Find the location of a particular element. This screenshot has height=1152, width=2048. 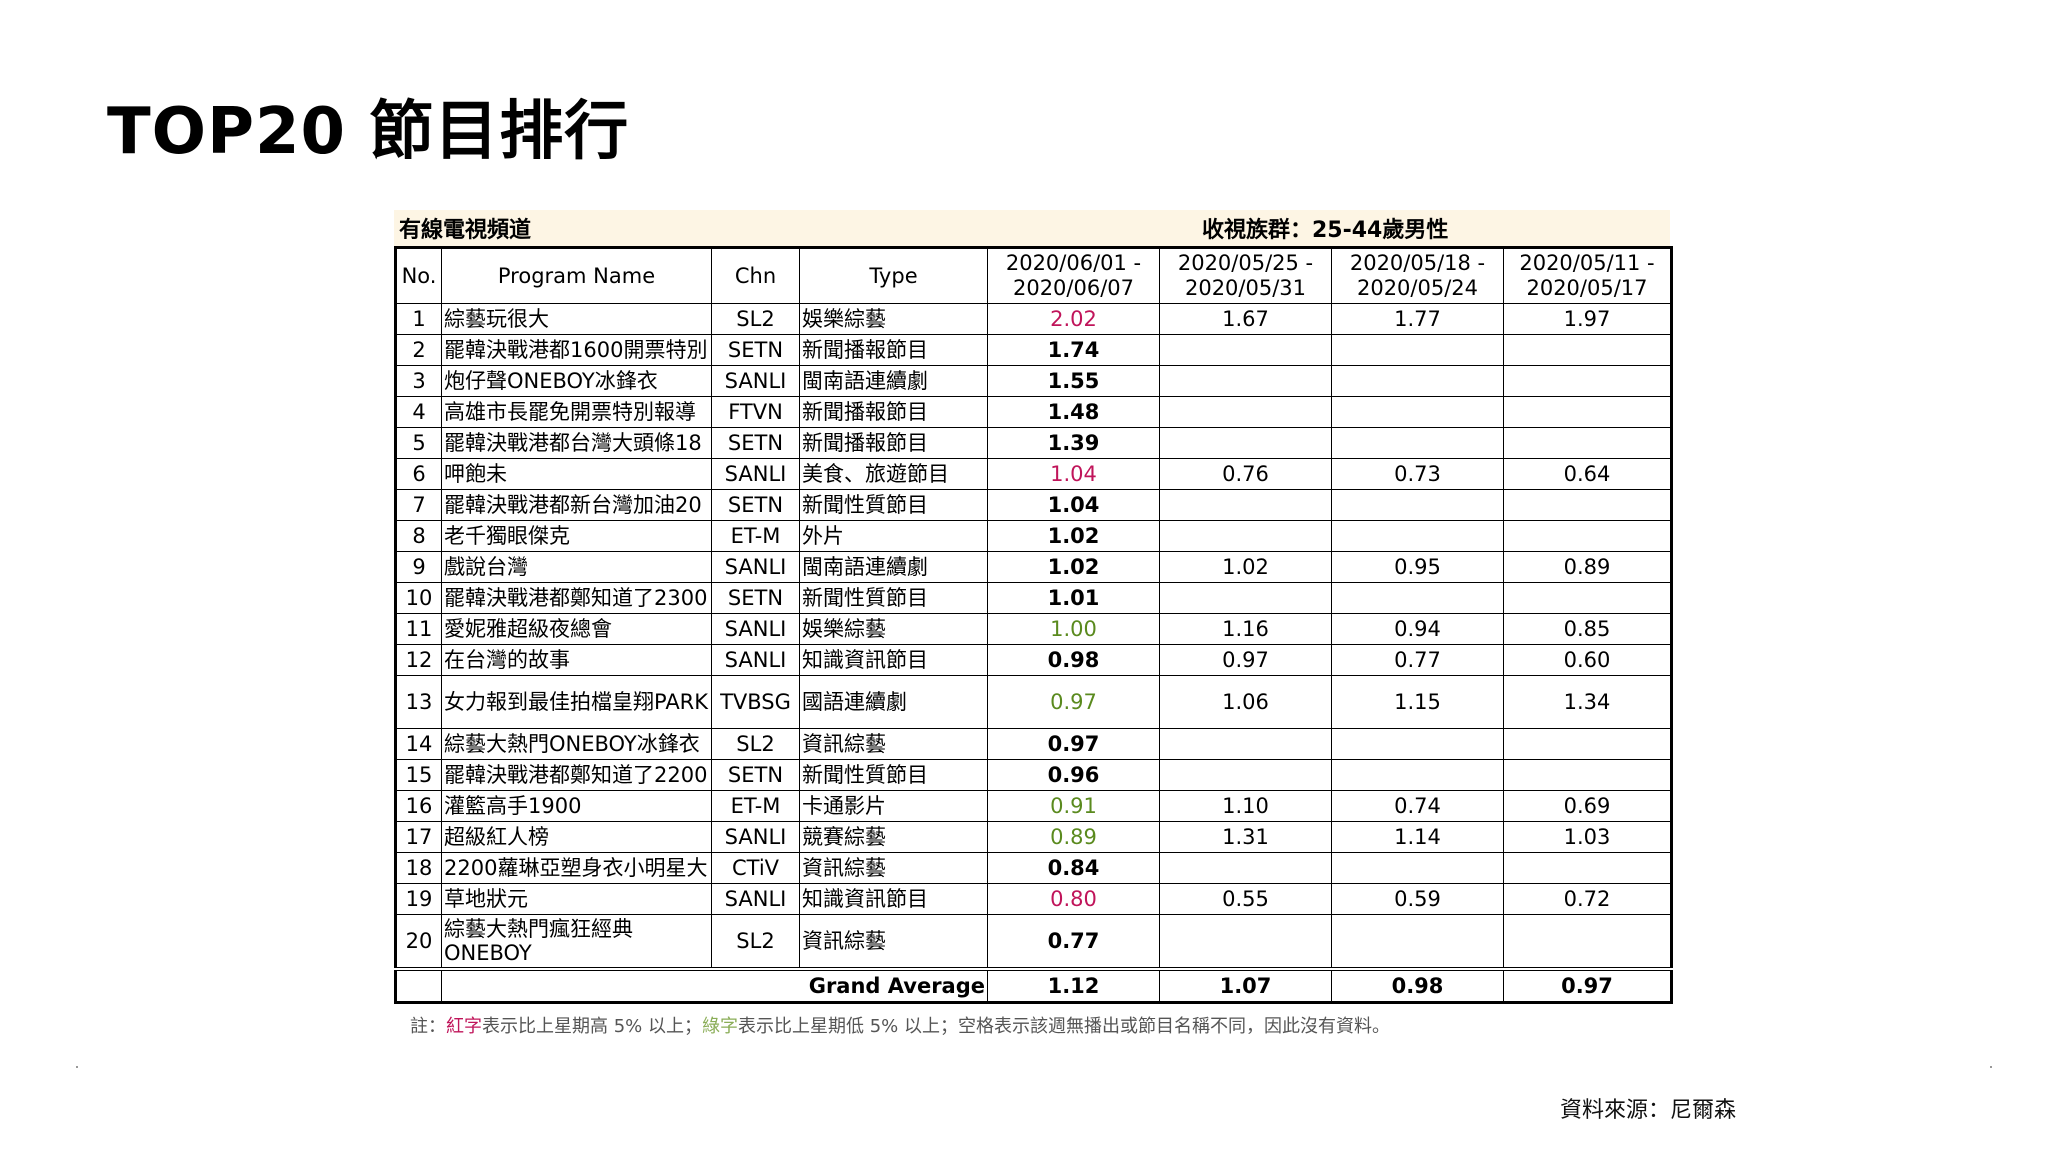

table-row: 20 綜藝大熱門瘋狂經典ONEBOY SL2 資訊綜藝 0.77 is located at coordinates (1033, 942).